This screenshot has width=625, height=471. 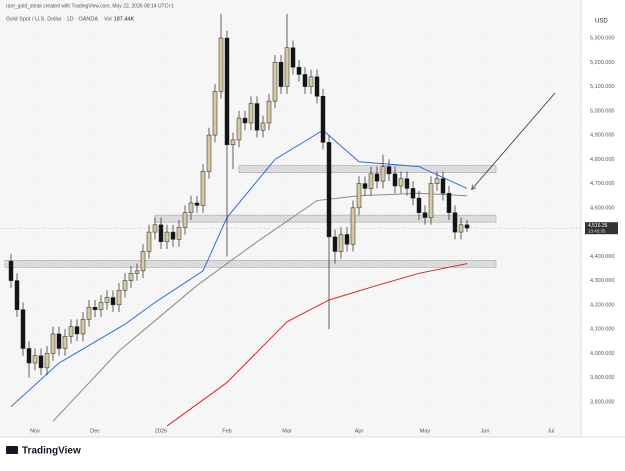 What do you see at coordinates (602, 208) in the screenshot?
I see `y-tick-label: 4,600.000` at bounding box center [602, 208].